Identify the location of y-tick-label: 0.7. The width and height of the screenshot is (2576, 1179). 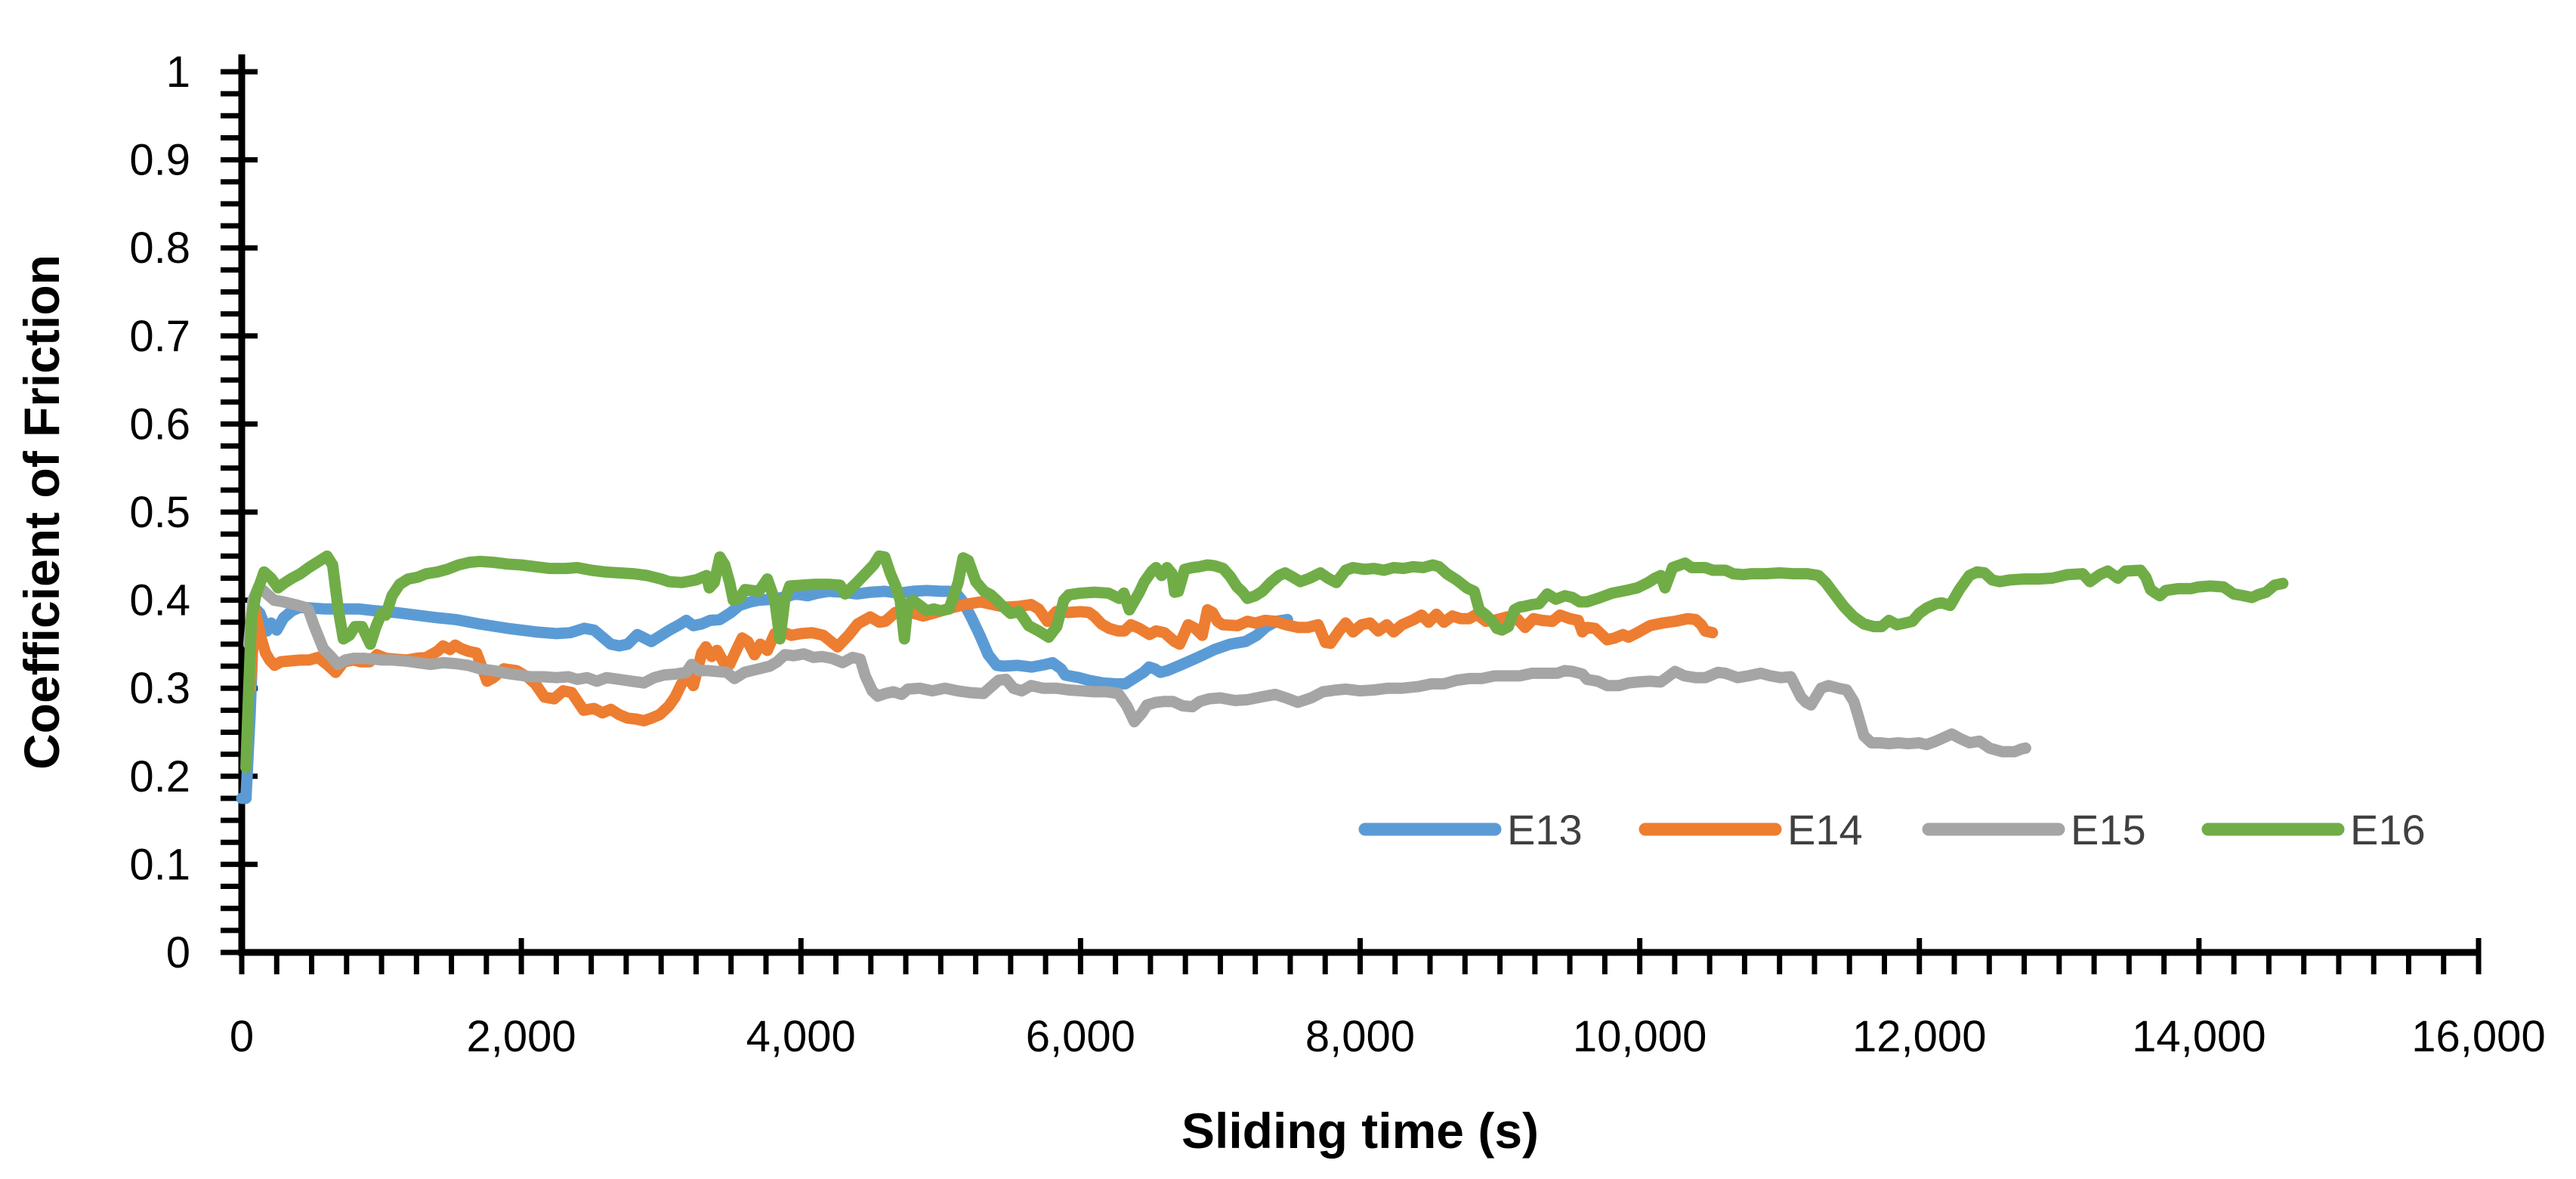
(159, 336).